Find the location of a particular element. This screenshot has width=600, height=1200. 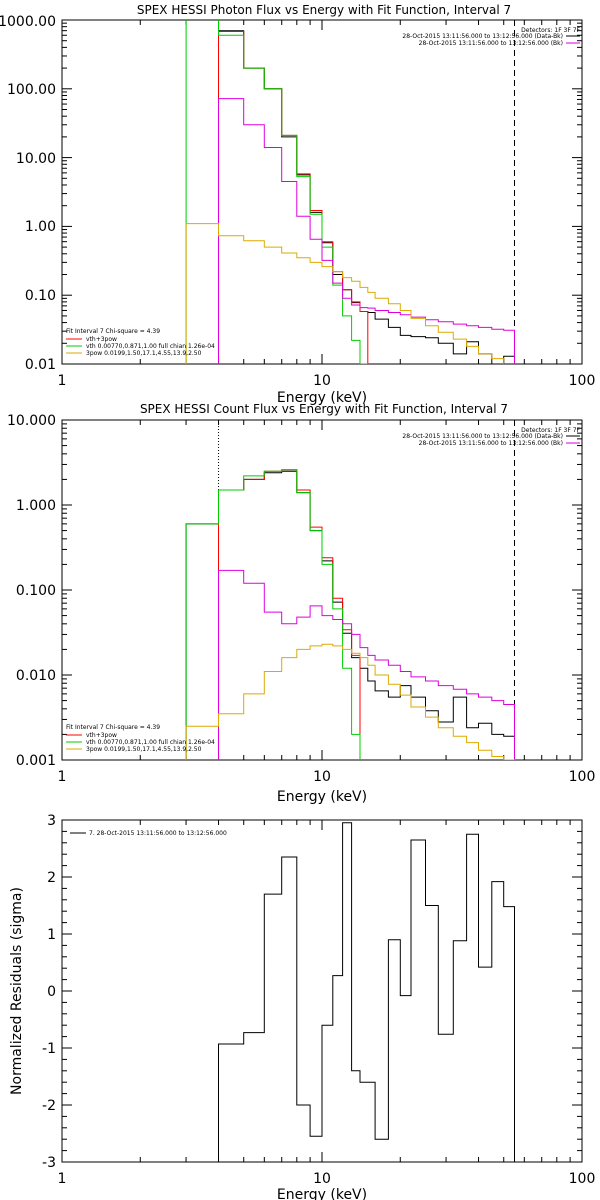

count-flux-legend-entry: vth+3pow is located at coordinates (101, 735).